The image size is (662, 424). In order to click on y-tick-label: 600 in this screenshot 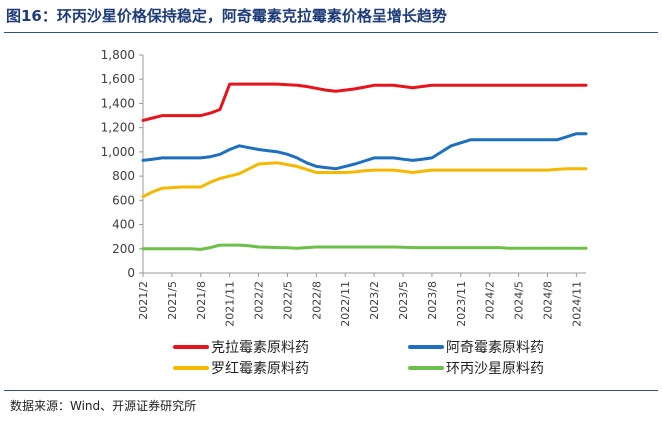, I will do `click(123, 200)`.